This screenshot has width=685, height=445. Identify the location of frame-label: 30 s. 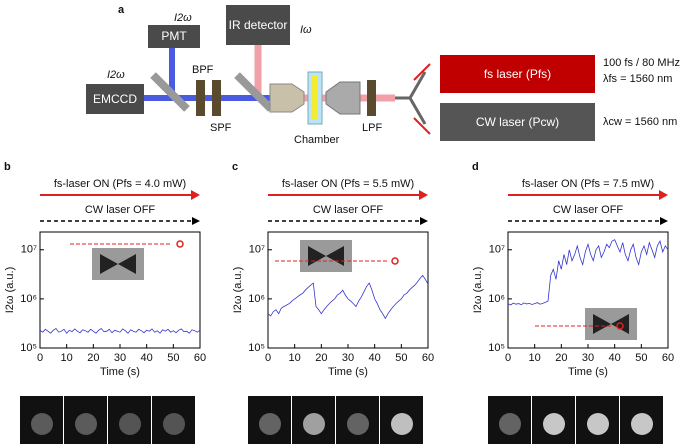
(78, 404).